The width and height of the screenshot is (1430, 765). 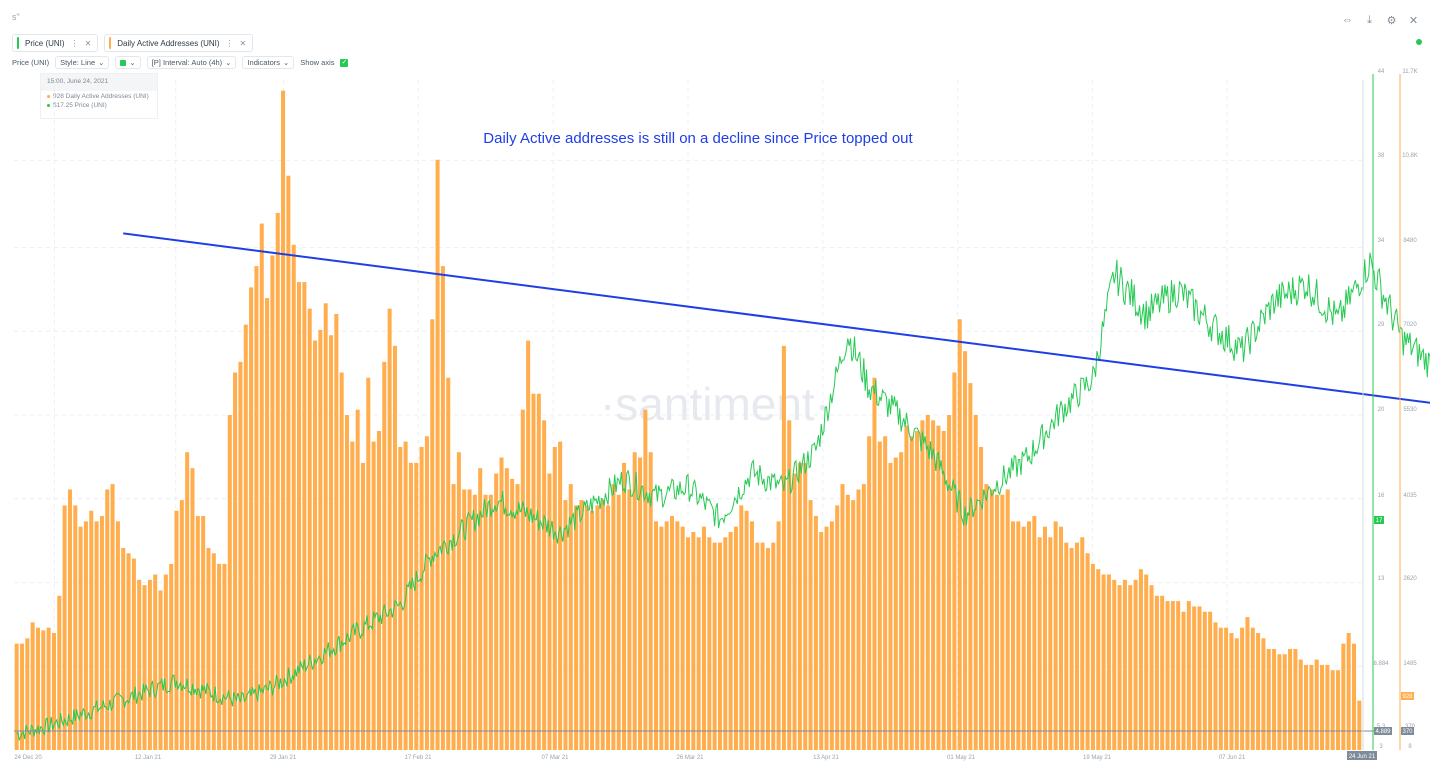 I want to click on metric-pill-price: Price (UNI) ⋮ ✕, so click(x=55, y=43).